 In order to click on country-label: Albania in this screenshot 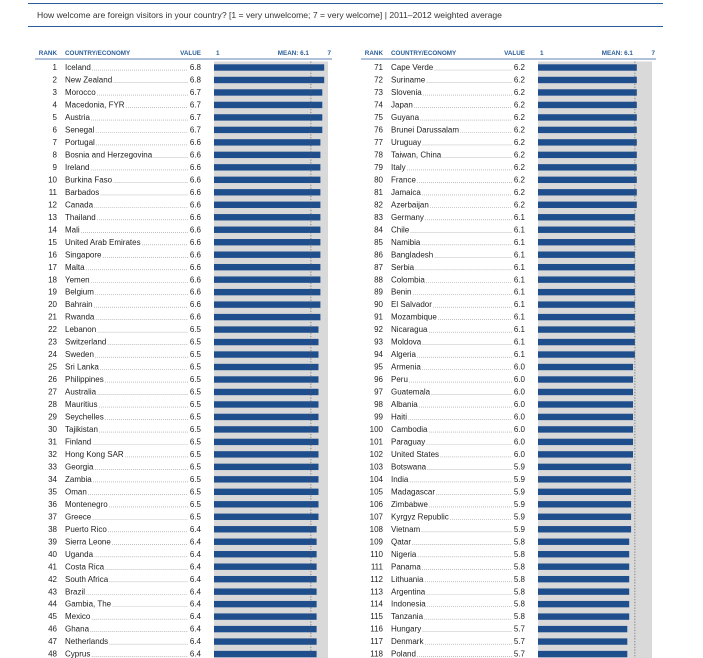, I will do `click(404, 404)`.